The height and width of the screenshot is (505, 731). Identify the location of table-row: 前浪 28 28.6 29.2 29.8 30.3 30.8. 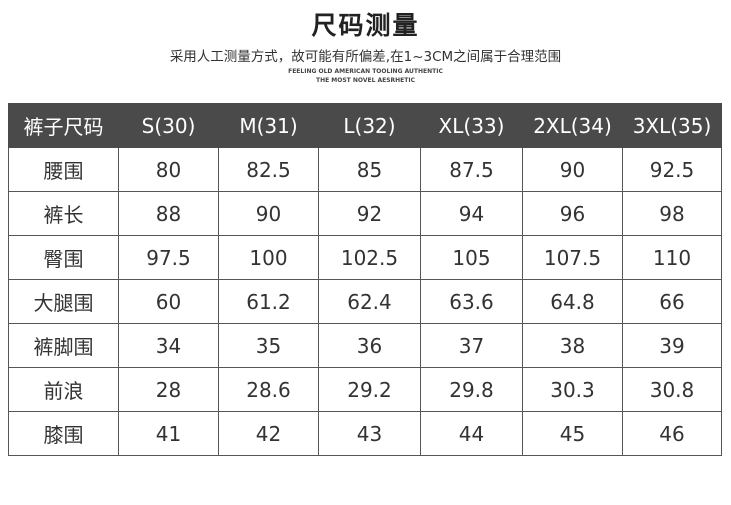
(365, 389).